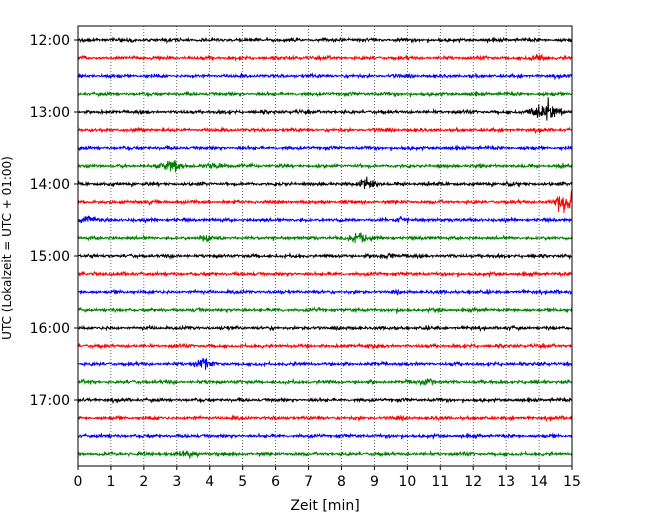  Describe the element at coordinates (407, 482) in the screenshot. I see `x-tick-label: 10` at that location.